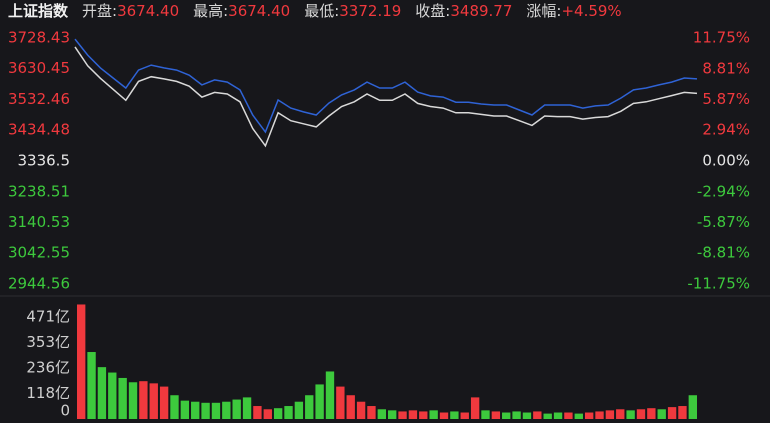  Describe the element at coordinates (433, 10) in the screenshot. I see `stat-label: 收盘:` at that location.